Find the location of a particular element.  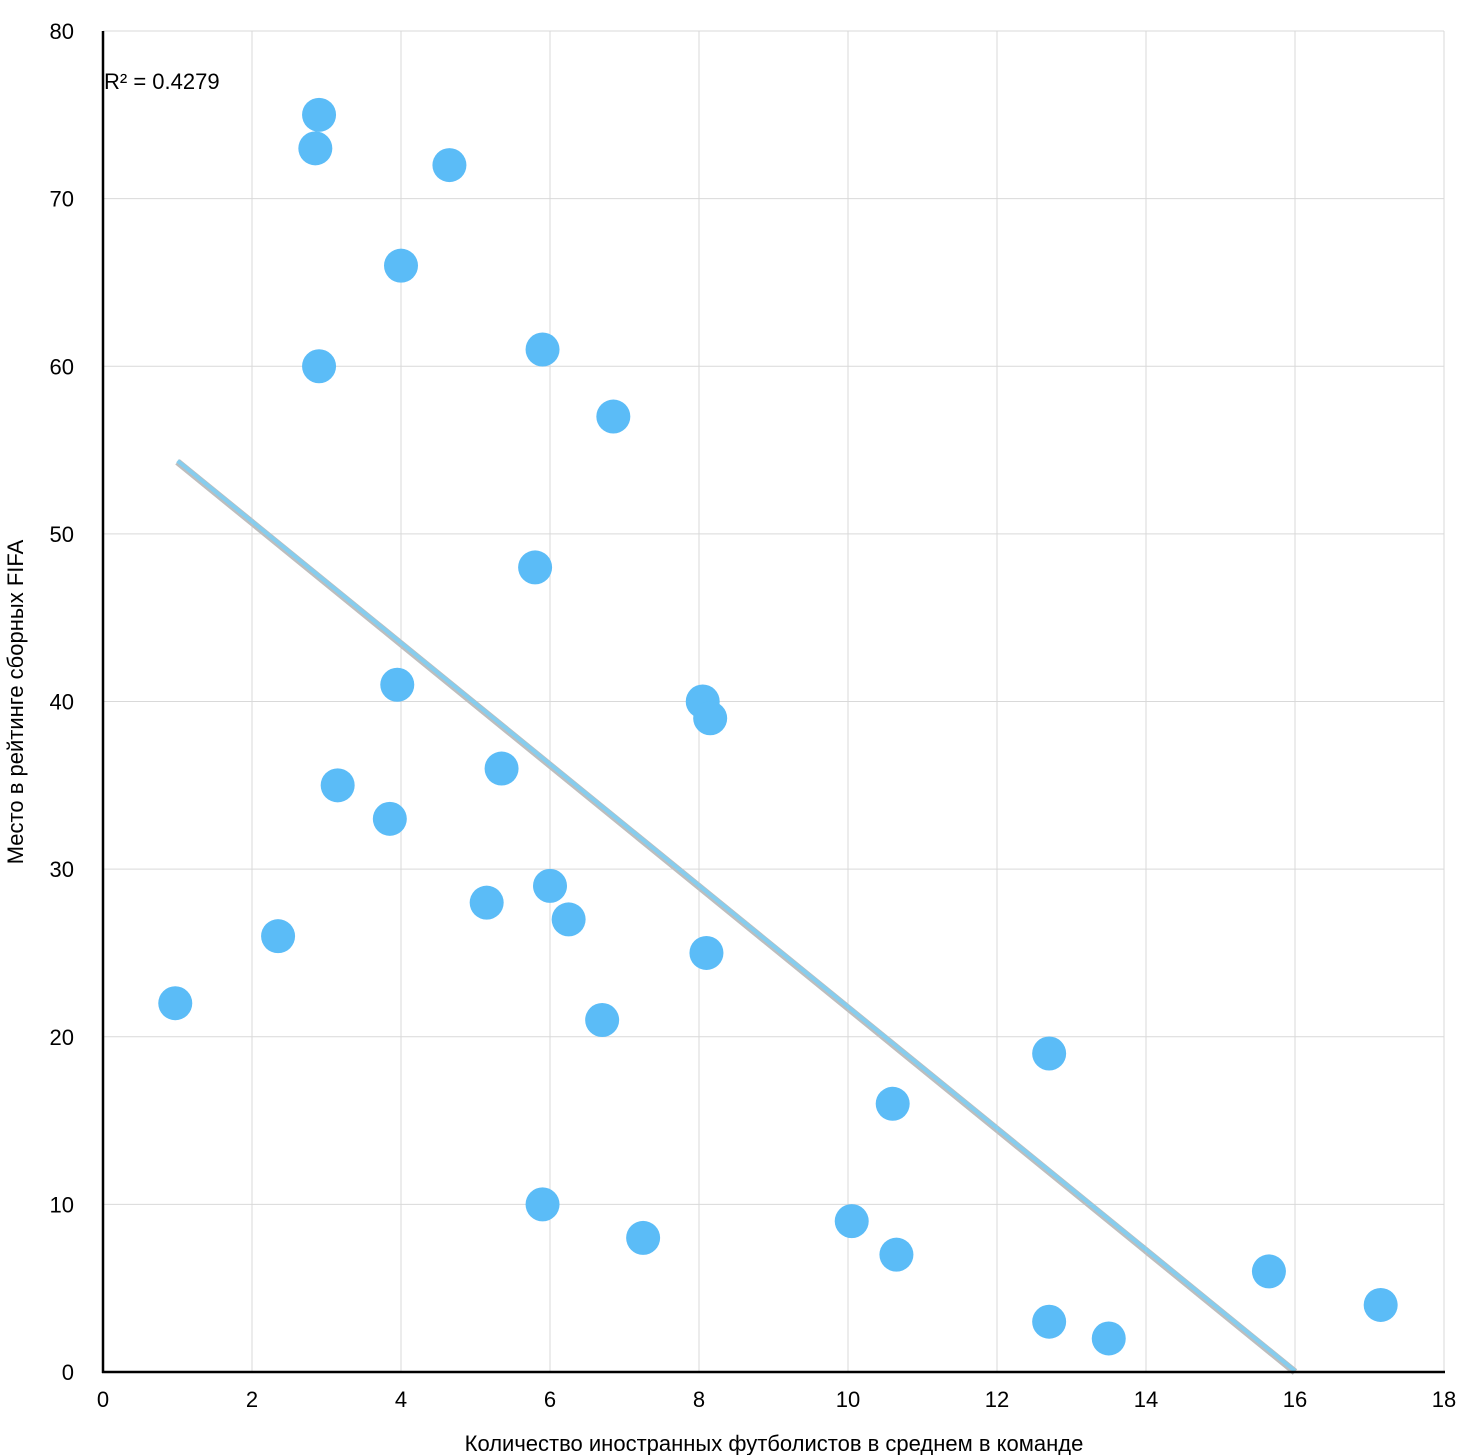

x-tick-label: 8 is located at coordinates (699, 1399).